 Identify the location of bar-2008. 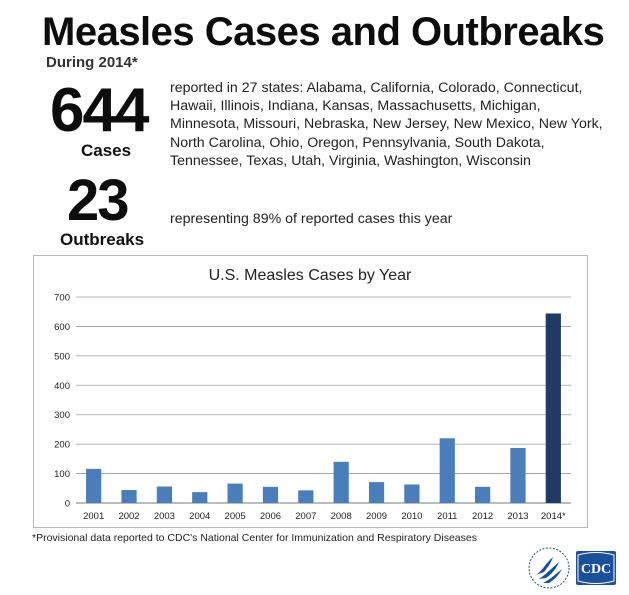
(341, 482).